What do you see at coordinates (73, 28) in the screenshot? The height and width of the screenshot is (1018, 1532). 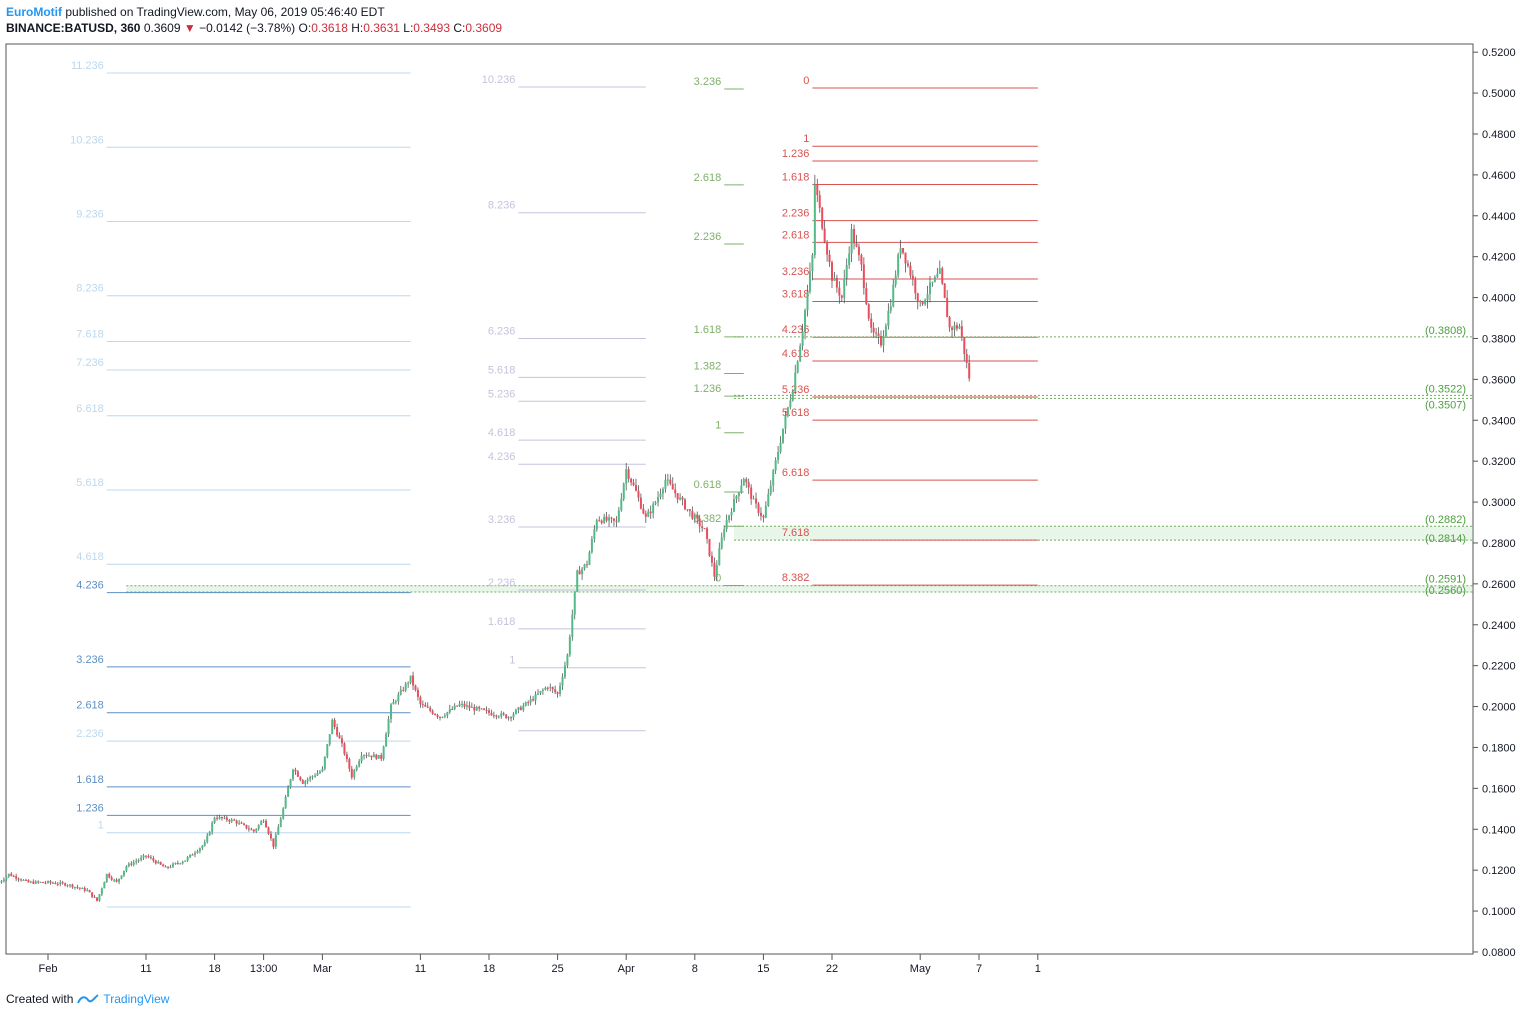 I see `symbol-label: BINANCE:BATUSD, 360` at bounding box center [73, 28].